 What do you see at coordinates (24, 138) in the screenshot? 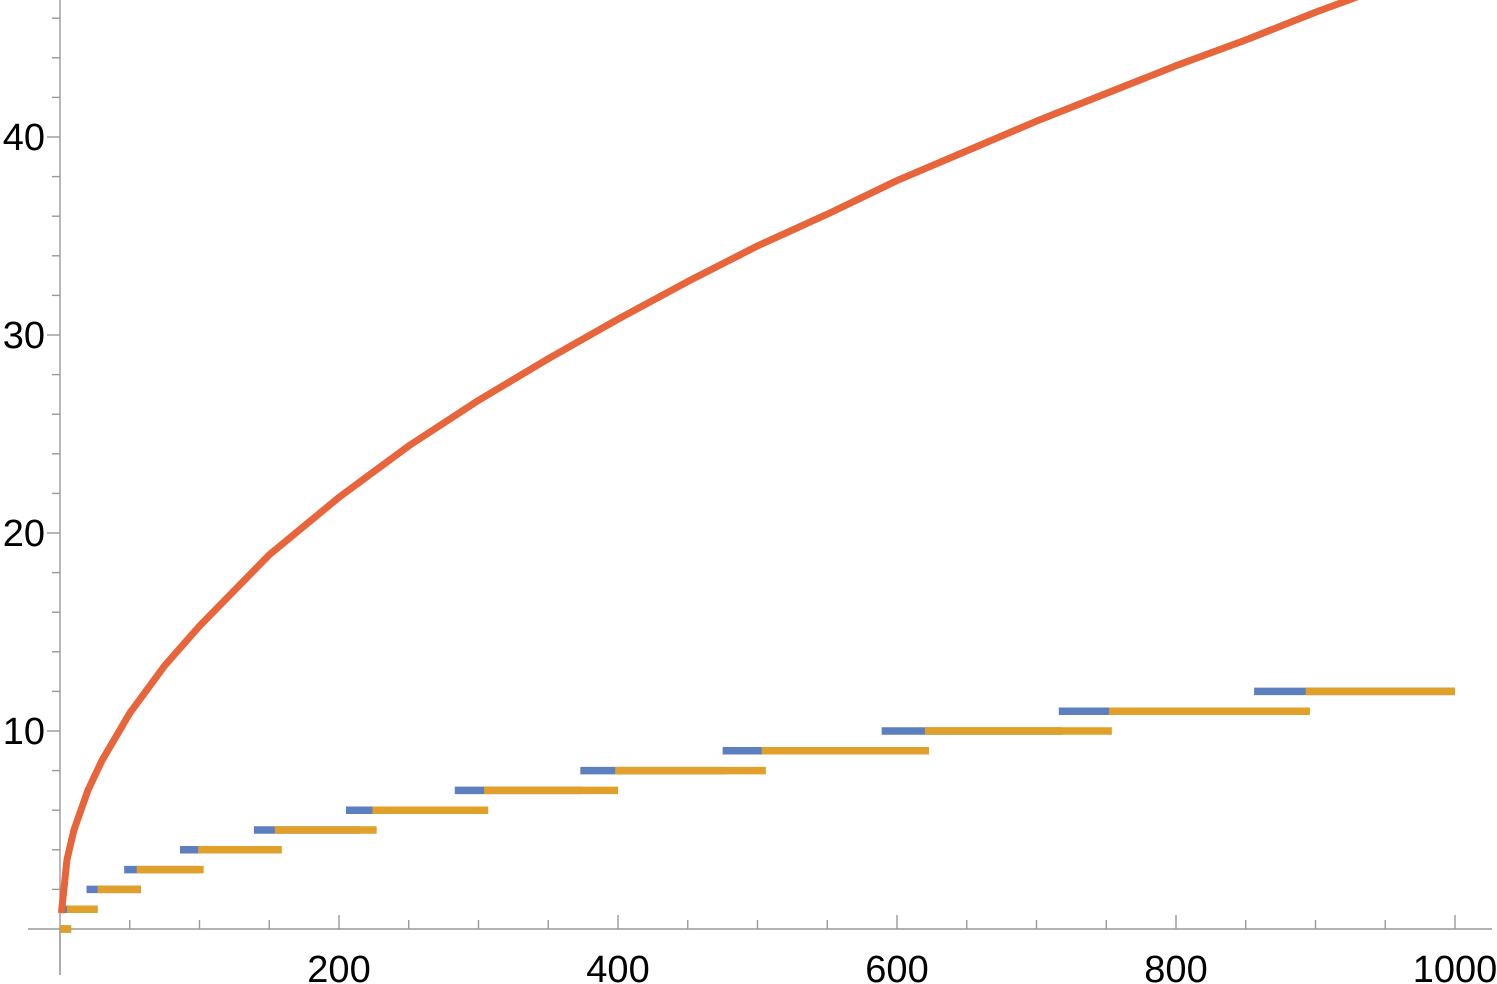
I see `y-tick-label: 40` at bounding box center [24, 138].